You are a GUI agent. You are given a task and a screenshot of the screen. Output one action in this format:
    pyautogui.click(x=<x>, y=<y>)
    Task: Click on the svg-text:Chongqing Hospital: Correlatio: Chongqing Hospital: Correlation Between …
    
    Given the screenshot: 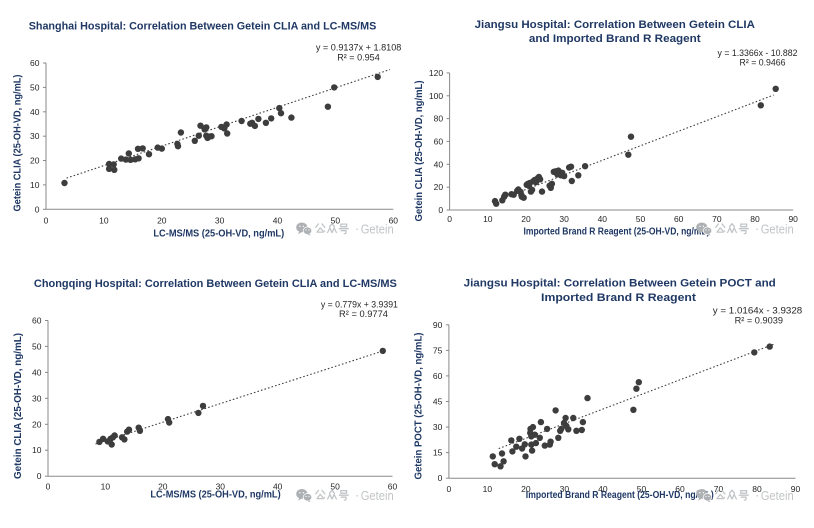 What is the action you would take?
    pyautogui.click(x=215, y=284)
    